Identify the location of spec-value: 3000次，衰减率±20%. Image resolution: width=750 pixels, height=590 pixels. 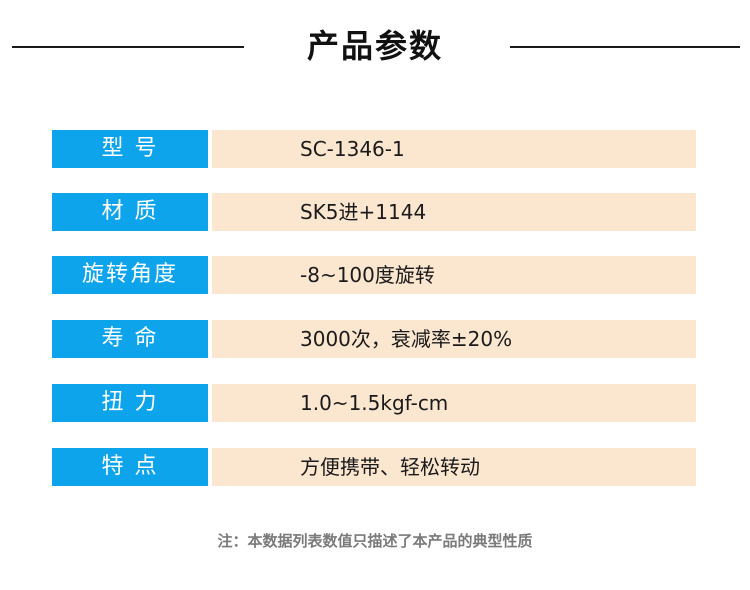
(454, 339).